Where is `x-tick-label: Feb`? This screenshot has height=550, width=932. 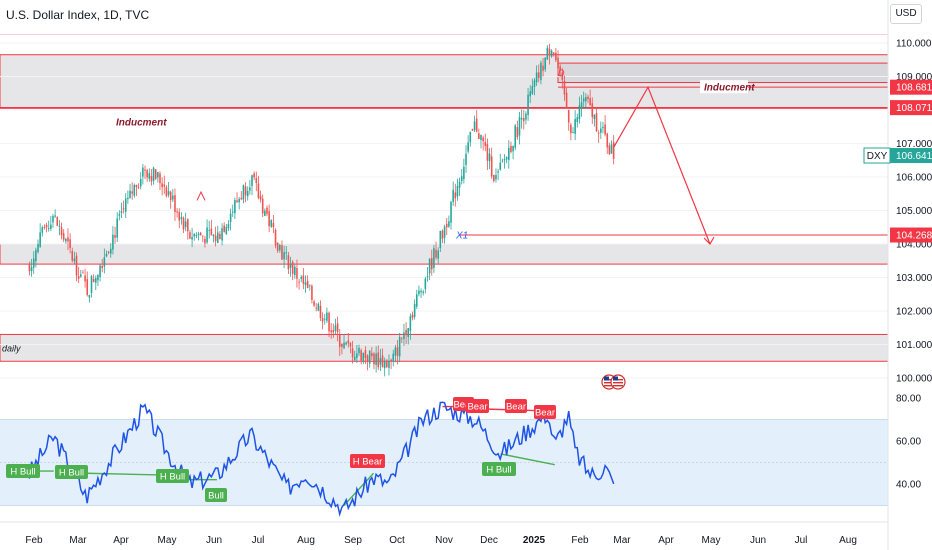
x-tick-label: Feb is located at coordinates (34, 540).